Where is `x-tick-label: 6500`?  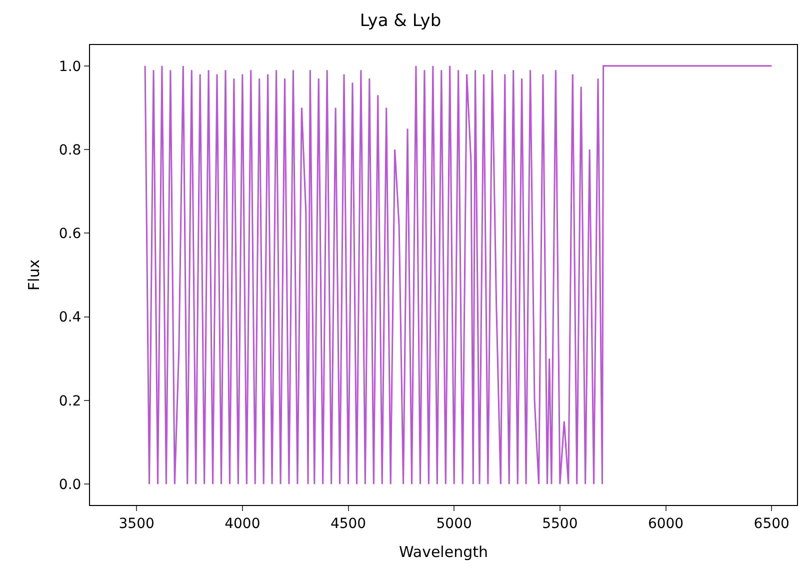 x-tick-label: 6500 is located at coordinates (772, 524).